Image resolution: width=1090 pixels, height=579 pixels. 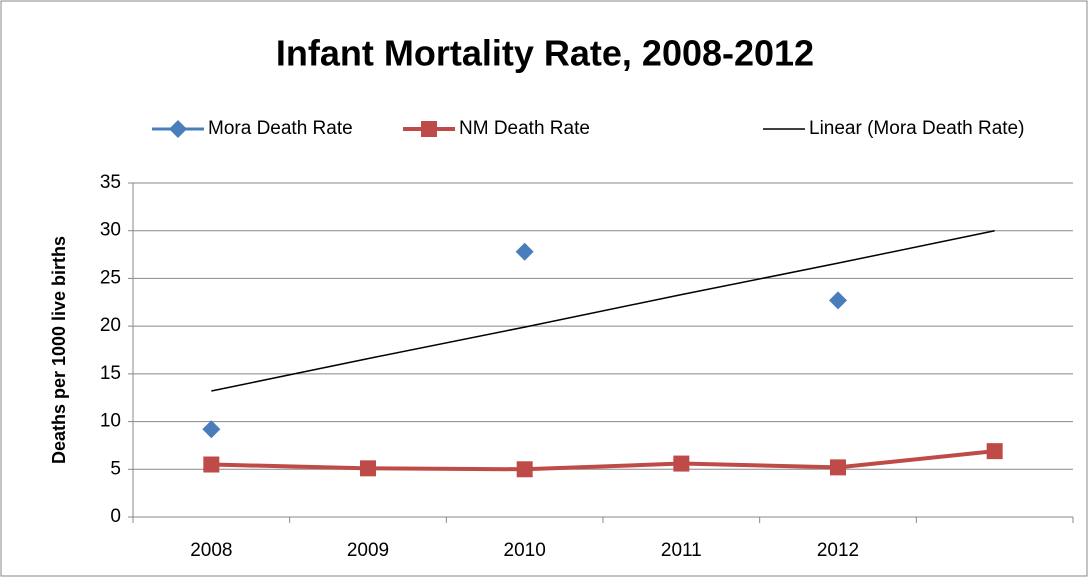 I want to click on y-tick-label: 30, so click(x=110, y=230).